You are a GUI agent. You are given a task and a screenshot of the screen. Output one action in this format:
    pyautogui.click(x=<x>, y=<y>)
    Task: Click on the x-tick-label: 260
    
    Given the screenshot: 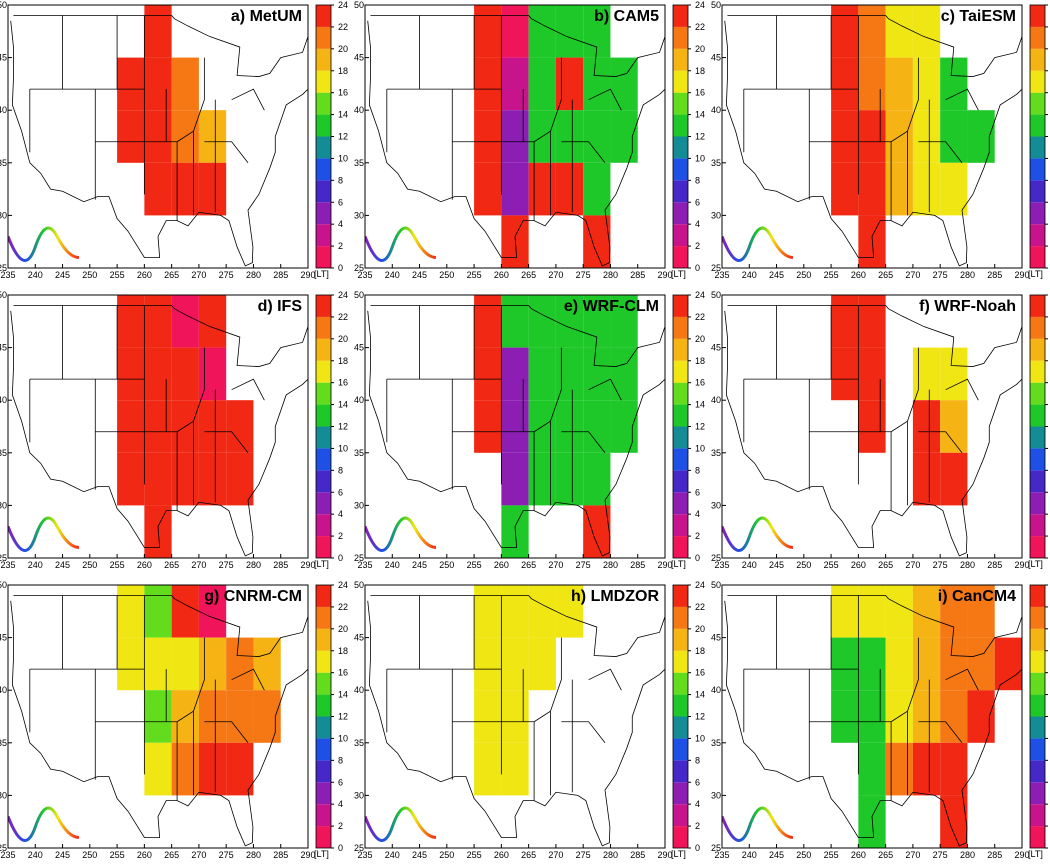 What is the action you would take?
    pyautogui.click(x=144, y=855)
    